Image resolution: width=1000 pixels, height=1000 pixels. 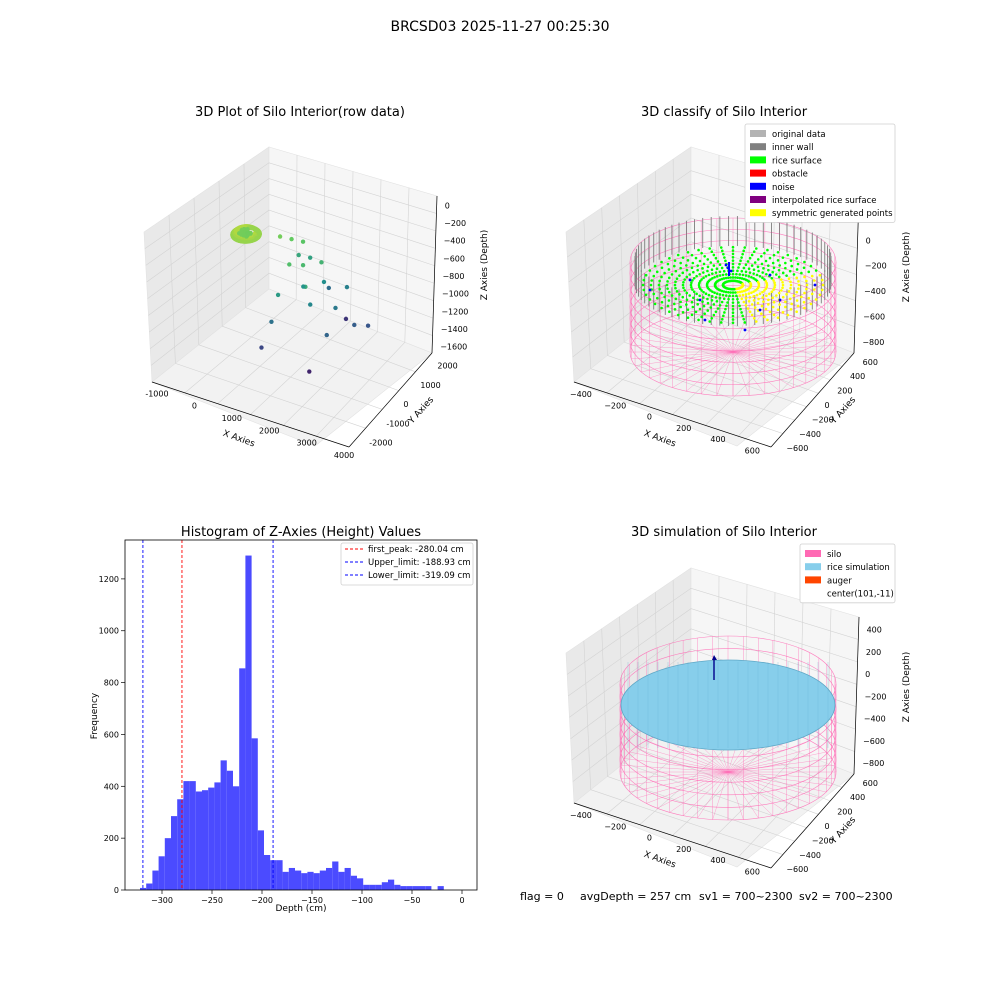 What do you see at coordinates (746, 896) in the screenshot?
I see `footer-sv1: sv1 = 700~2300` at bounding box center [746, 896].